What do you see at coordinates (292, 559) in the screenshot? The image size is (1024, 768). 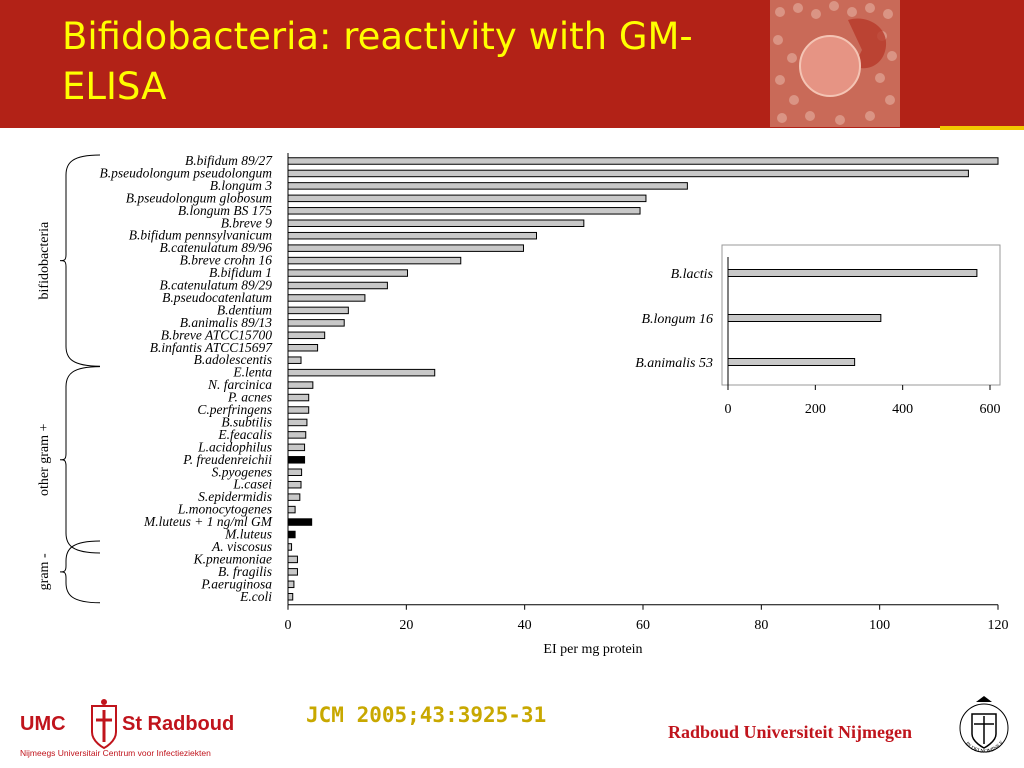 I see `bar-k-pneumoniae` at bounding box center [292, 559].